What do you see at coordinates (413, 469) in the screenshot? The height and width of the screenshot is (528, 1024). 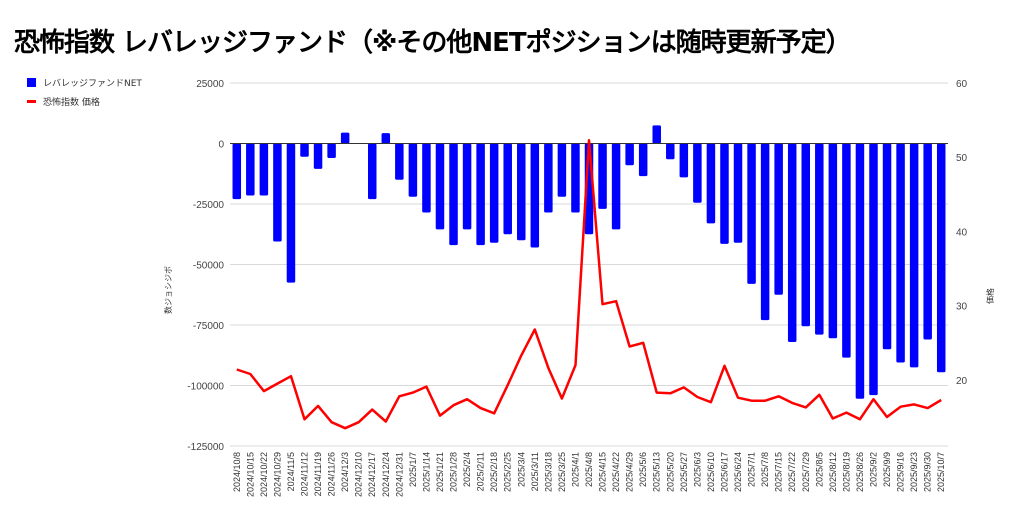 I see `x-tick-label: 2025/1/7` at bounding box center [413, 469].